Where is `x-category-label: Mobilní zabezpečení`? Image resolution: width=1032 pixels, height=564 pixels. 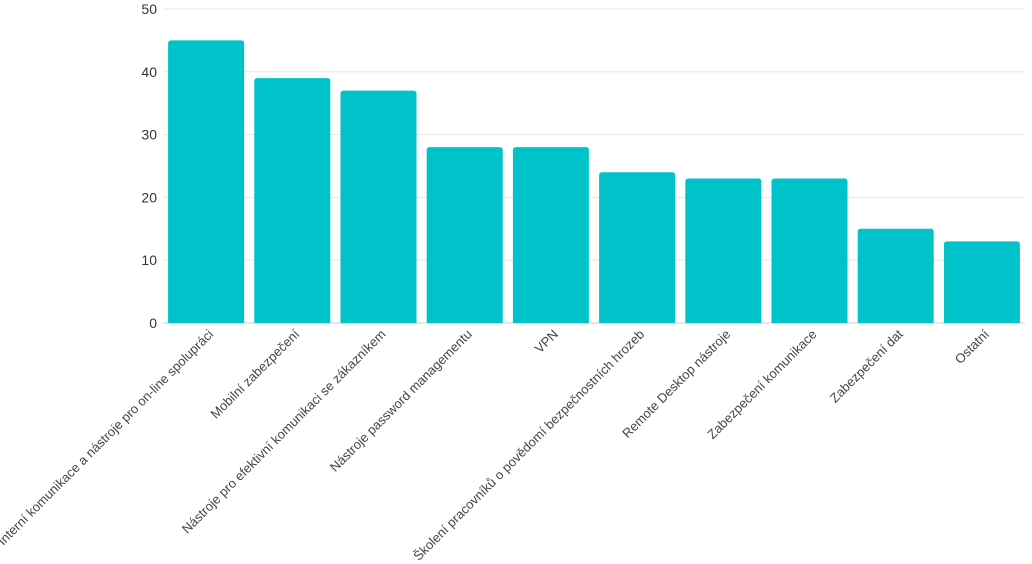 x-category-label: Mobilní zabezpečení is located at coordinates (254, 373).